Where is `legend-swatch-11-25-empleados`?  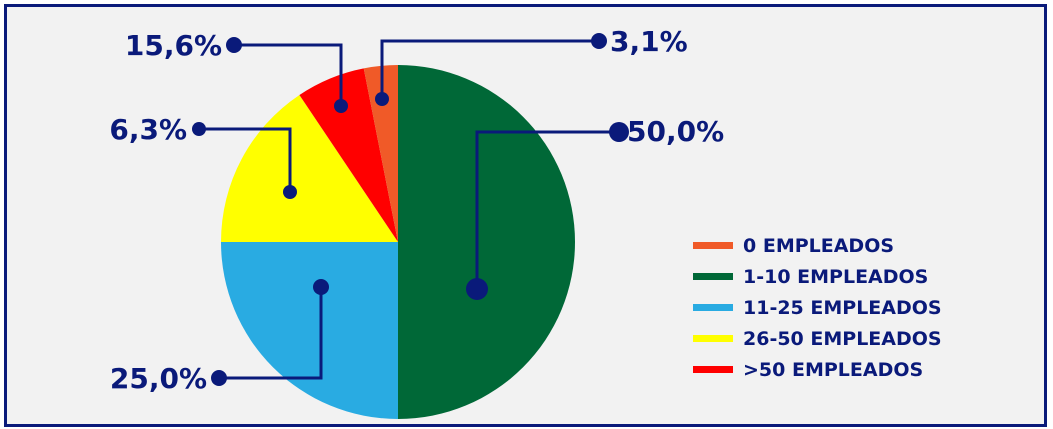
legend-swatch-11-25-empleados is located at coordinates (713, 307).